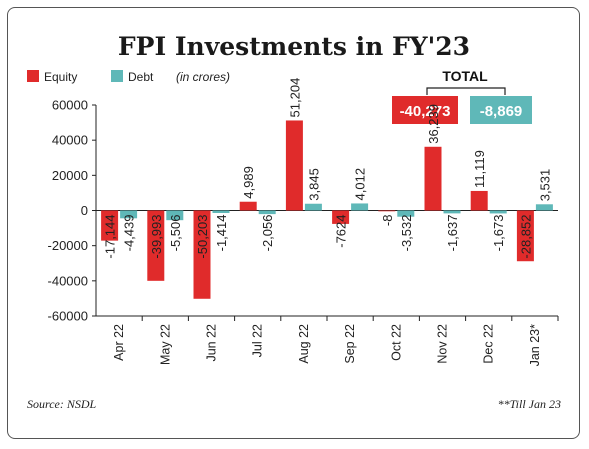  I want to click on legend-debt-swatch, so click(117, 76).